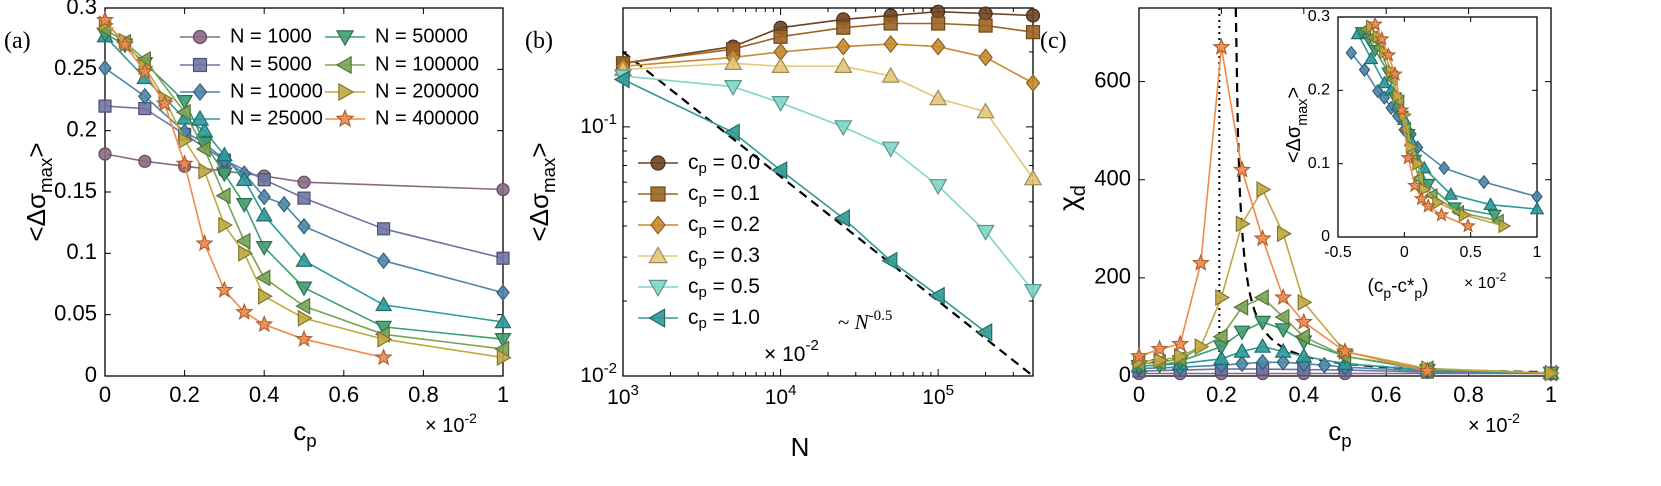  What do you see at coordinates (1112, 79) in the screenshot?
I see `y-tick-label: 600` at bounding box center [1112, 79].